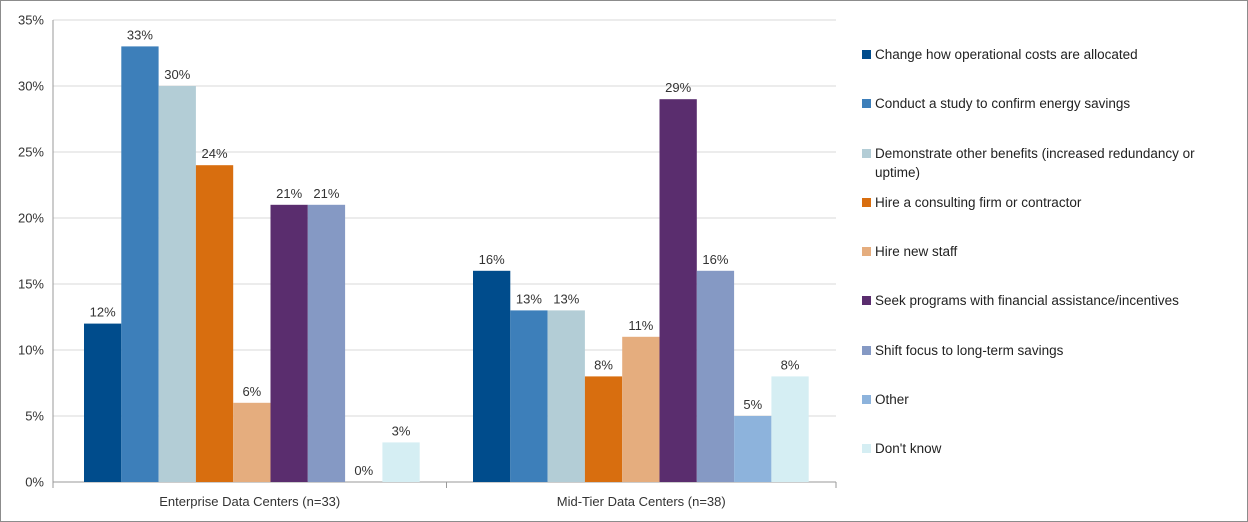  Describe the element at coordinates (640, 325) in the screenshot. I see `data-label: 11%` at that location.